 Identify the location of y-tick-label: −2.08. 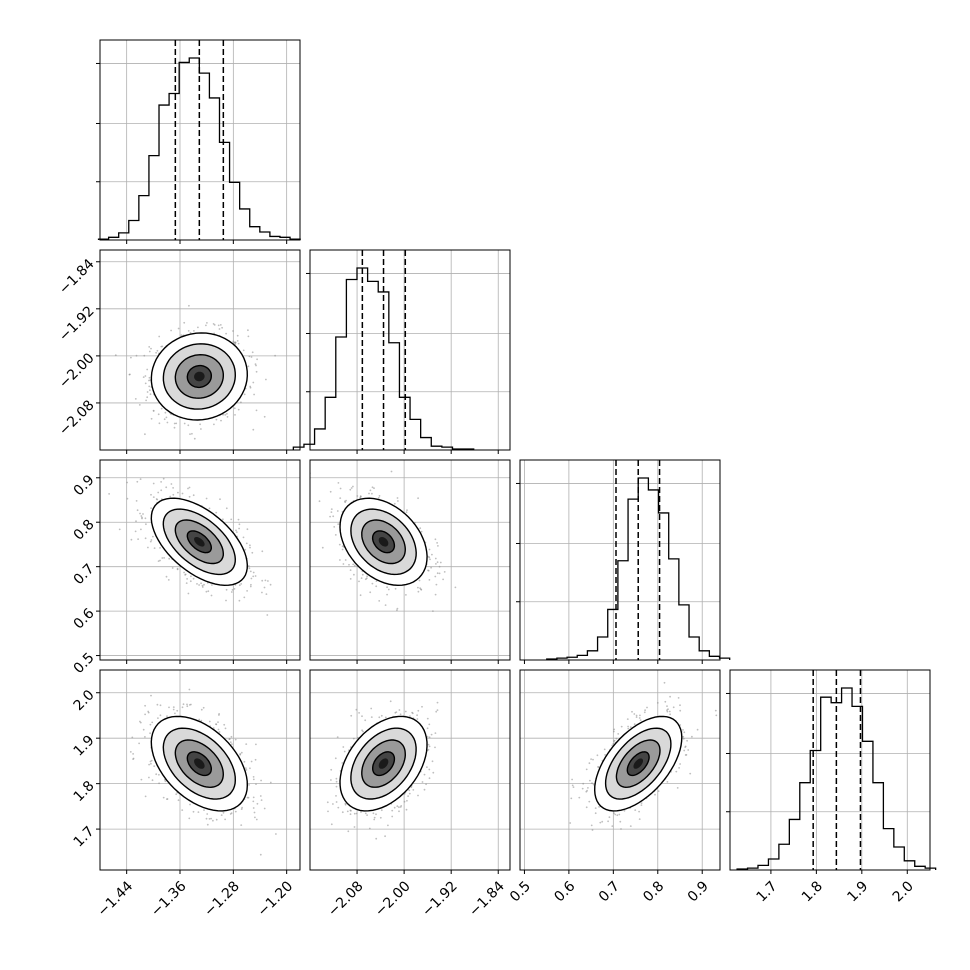
(77, 418).